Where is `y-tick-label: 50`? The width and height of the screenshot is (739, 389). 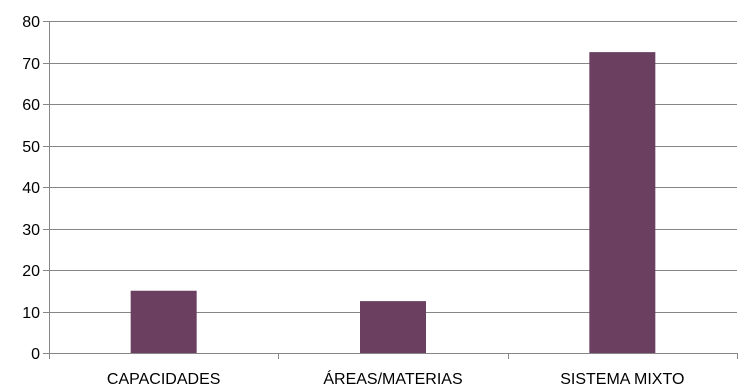
y-tick-label: 50 is located at coordinates (31, 147).